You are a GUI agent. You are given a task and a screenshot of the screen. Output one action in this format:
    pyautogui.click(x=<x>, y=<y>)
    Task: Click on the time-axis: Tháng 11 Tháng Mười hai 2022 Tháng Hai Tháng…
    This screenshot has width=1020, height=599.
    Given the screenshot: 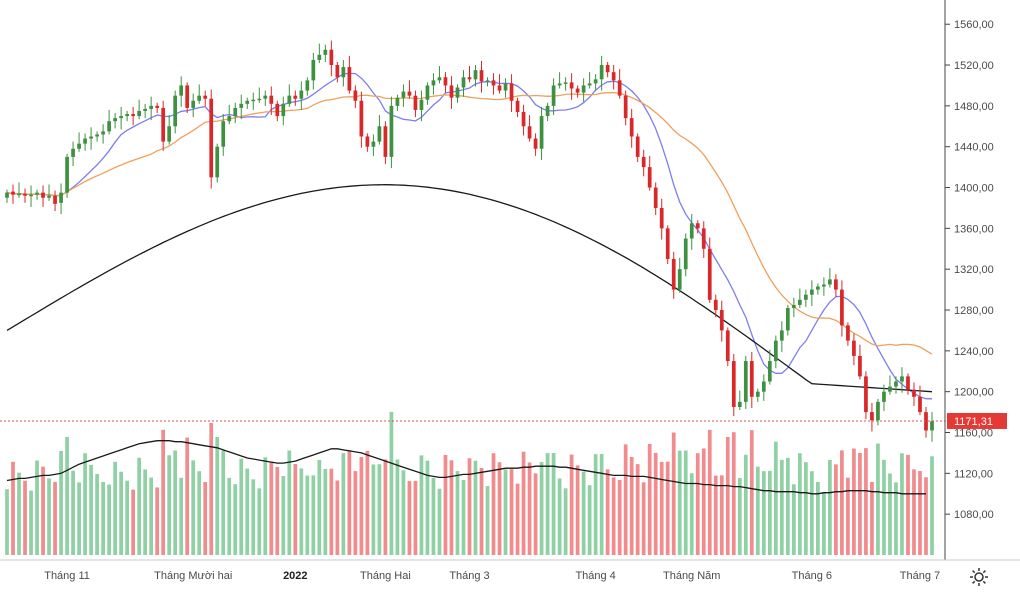 What is the action you would take?
    pyautogui.click(x=510, y=570)
    